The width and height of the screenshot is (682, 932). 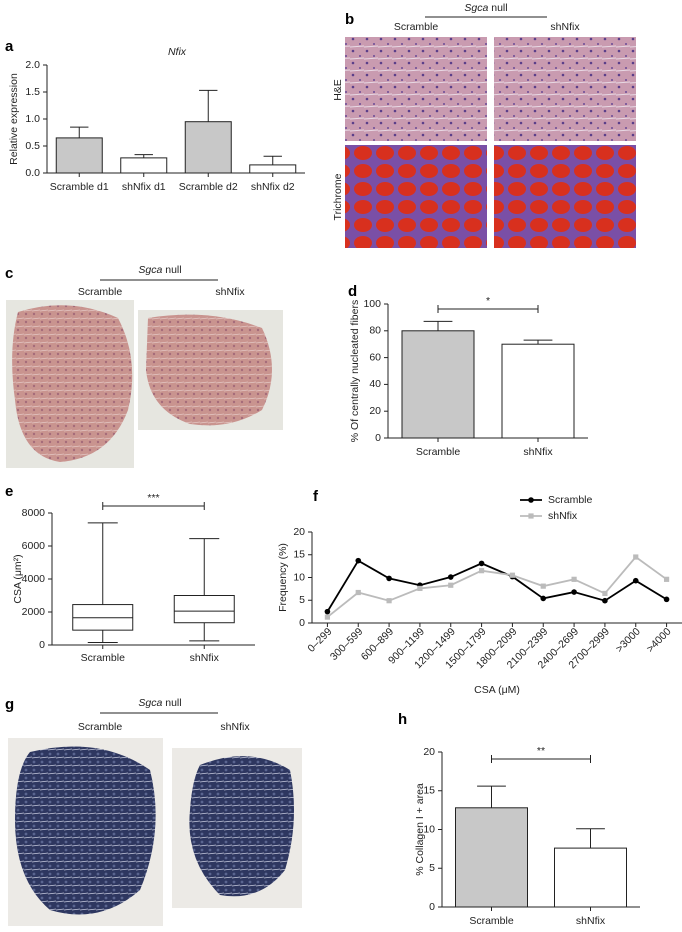 I want to click on chart-title: Nfix, so click(x=177, y=52).